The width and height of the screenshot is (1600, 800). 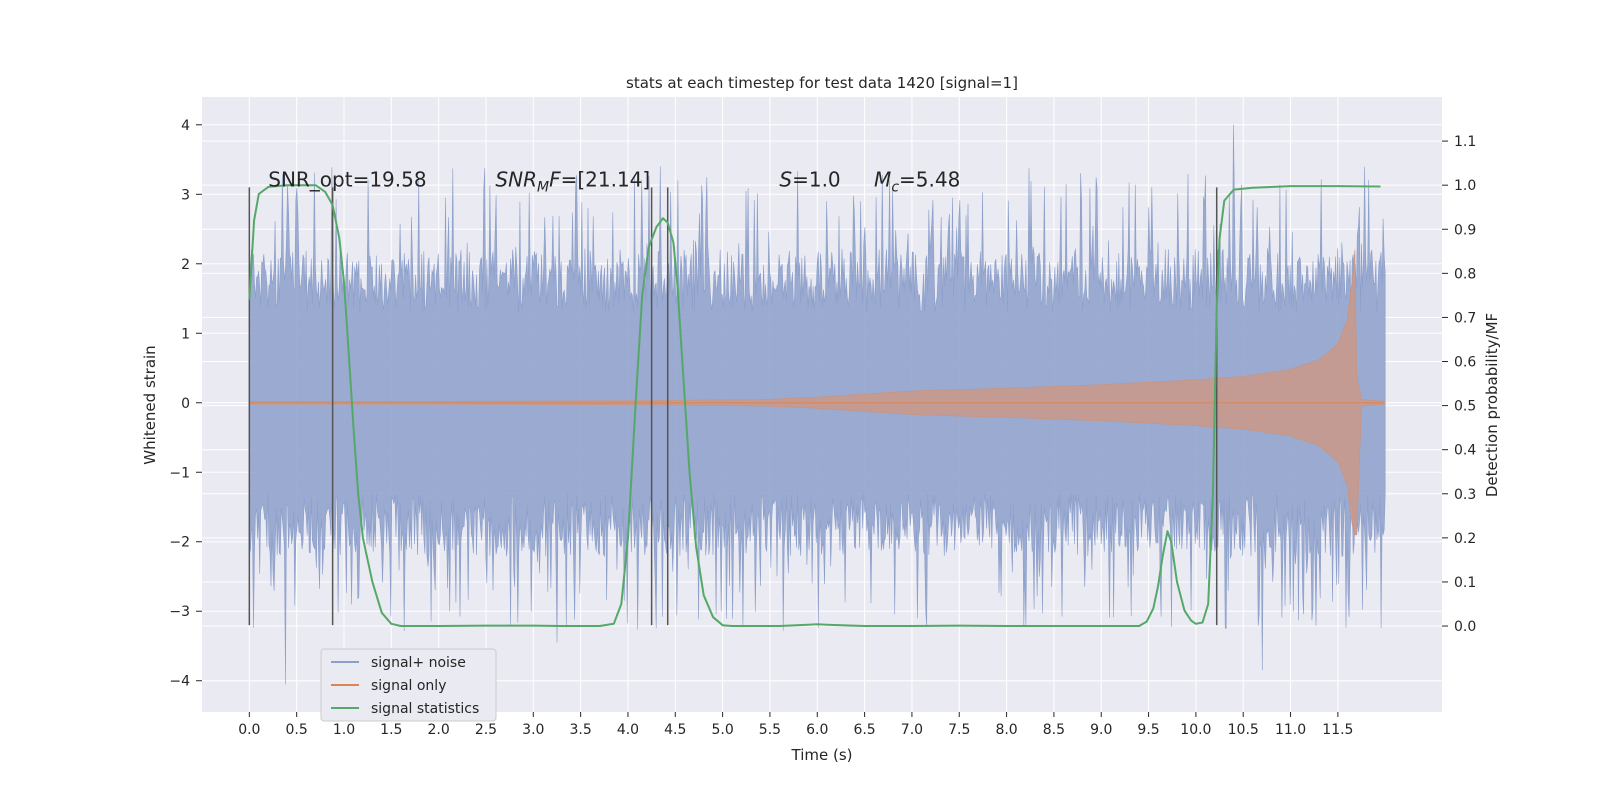 What do you see at coordinates (864, 730) in the screenshot?
I see `x-tick-label: 6.5` at bounding box center [864, 730].